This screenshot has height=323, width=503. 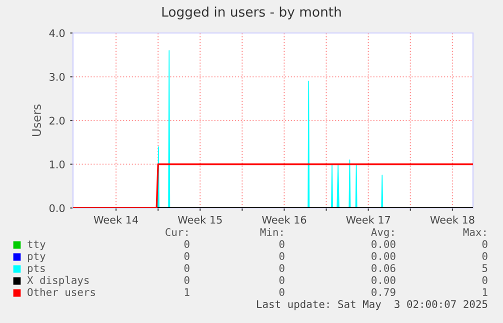 What do you see at coordinates (57, 33) in the screenshot?
I see `y-tick-label: 4.0` at bounding box center [57, 33].